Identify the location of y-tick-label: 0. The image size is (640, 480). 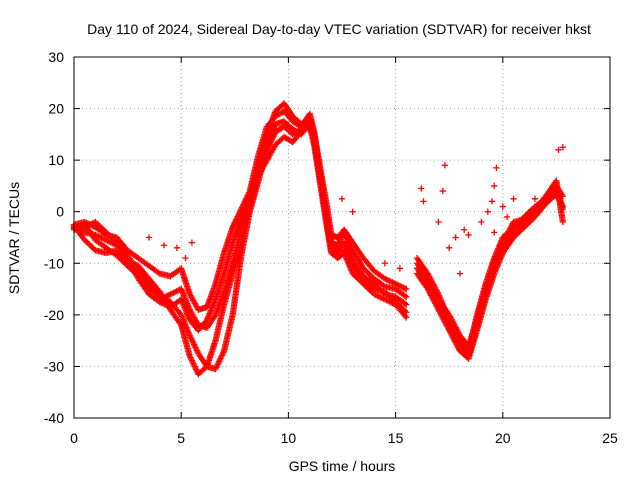
(60, 212).